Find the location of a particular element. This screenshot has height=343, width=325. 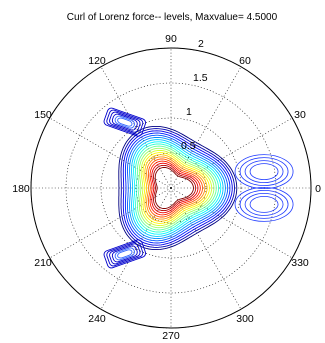

angle-tick-label: 0 is located at coordinates (318, 189).